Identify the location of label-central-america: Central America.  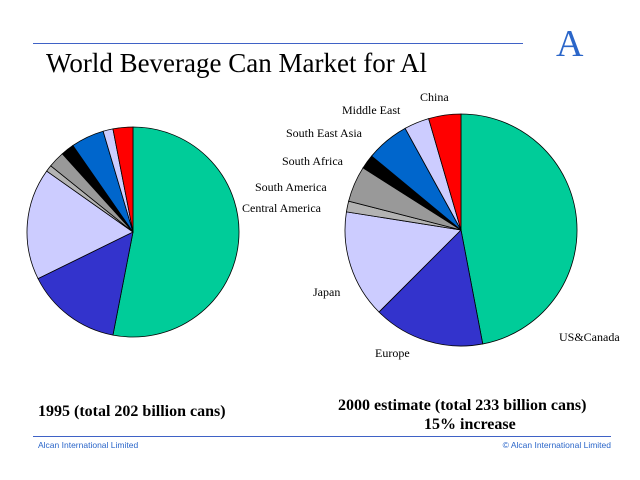
(282, 208).